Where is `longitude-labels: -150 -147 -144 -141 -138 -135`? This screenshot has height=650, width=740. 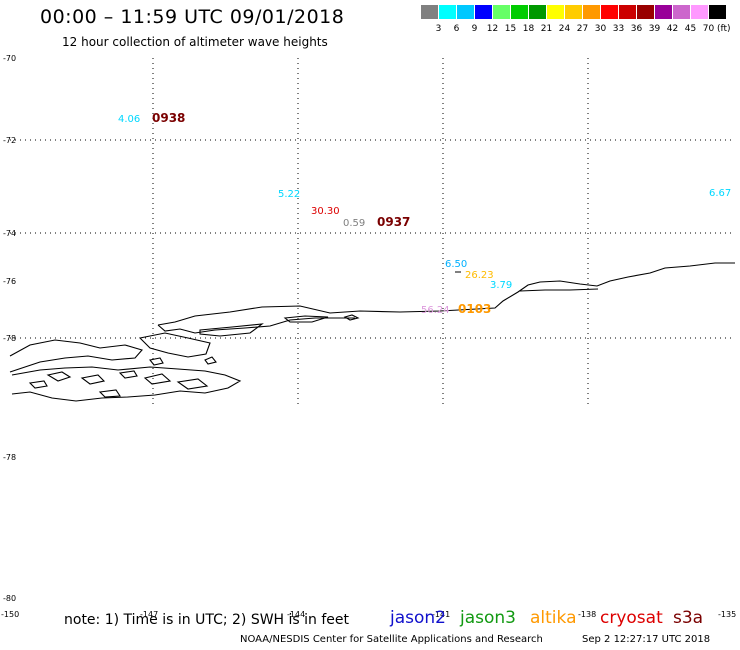 longitude-labels: -150 -147 -144 -141 -138 -135 is located at coordinates (368, 614).